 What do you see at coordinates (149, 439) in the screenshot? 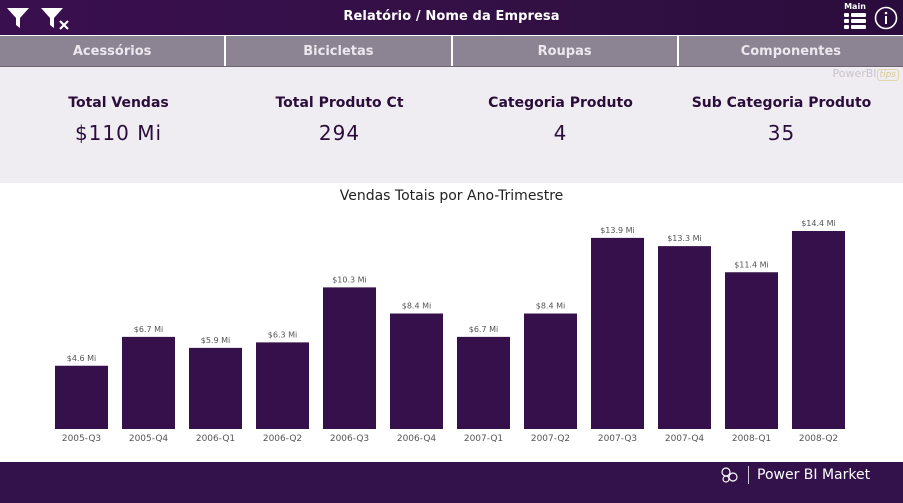
I see `x-tick-label: 2005-Q4` at bounding box center [149, 439].